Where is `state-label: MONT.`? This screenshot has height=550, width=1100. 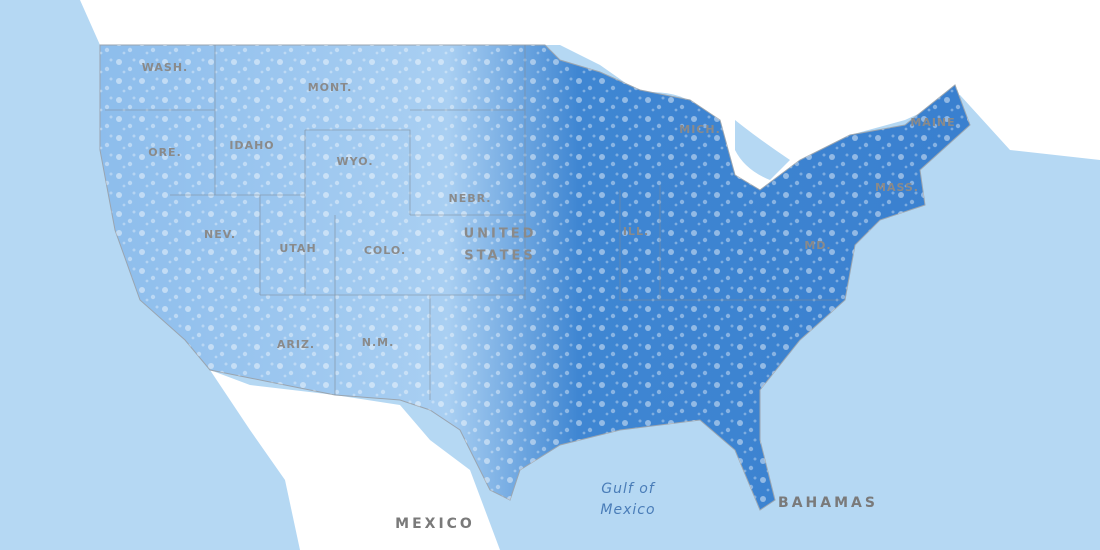 state-label: MONT. is located at coordinates (330, 87).